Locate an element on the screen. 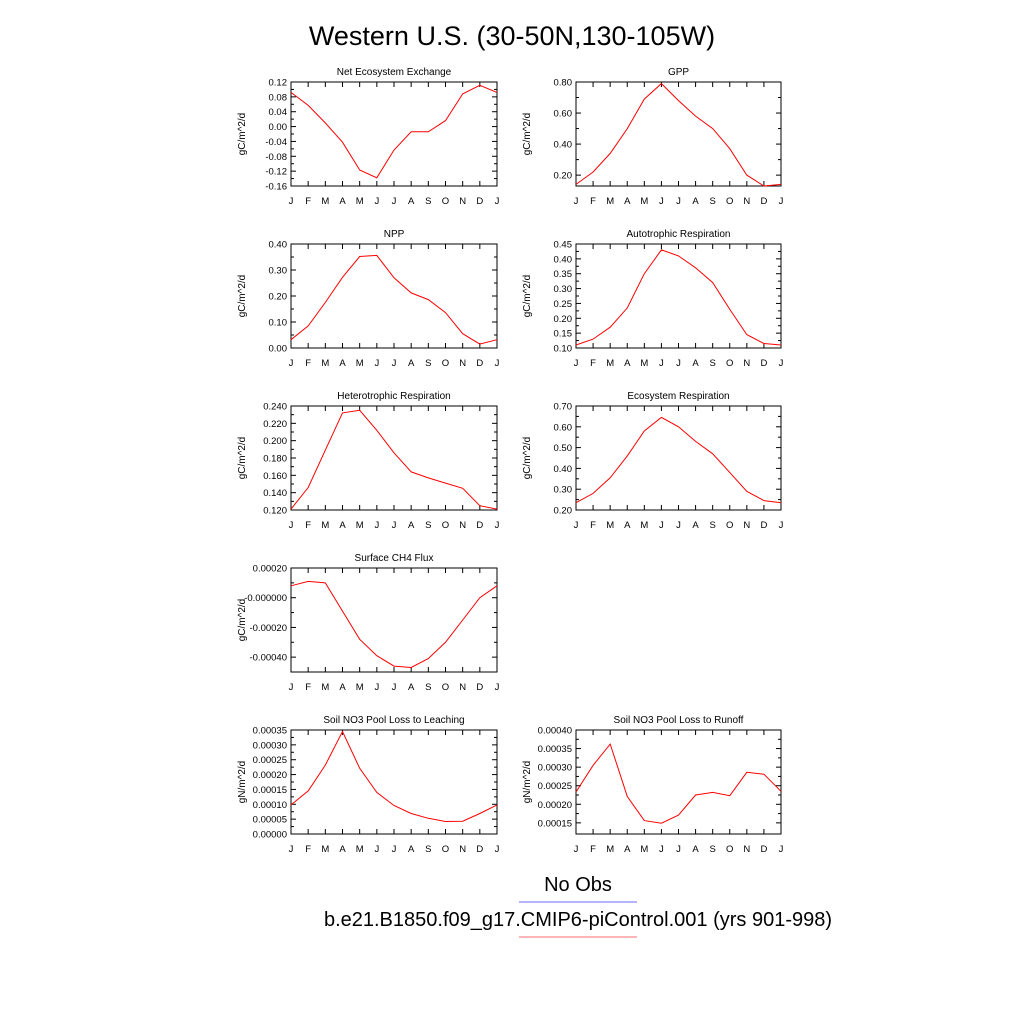 The height and width of the screenshot is (1024, 1024). surface-ch4-flux-ytick-label: -0.00020 is located at coordinates (268, 628).